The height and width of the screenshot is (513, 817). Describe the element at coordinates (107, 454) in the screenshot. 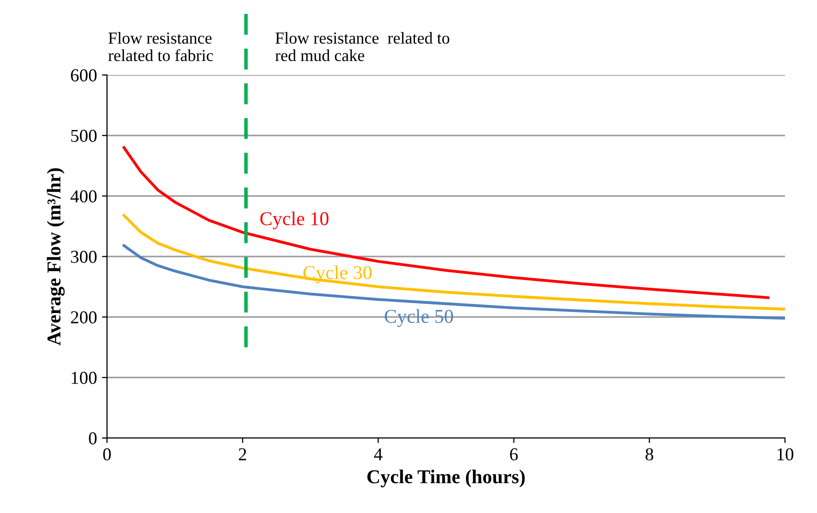

I see `x-tick-label: 0` at that location.